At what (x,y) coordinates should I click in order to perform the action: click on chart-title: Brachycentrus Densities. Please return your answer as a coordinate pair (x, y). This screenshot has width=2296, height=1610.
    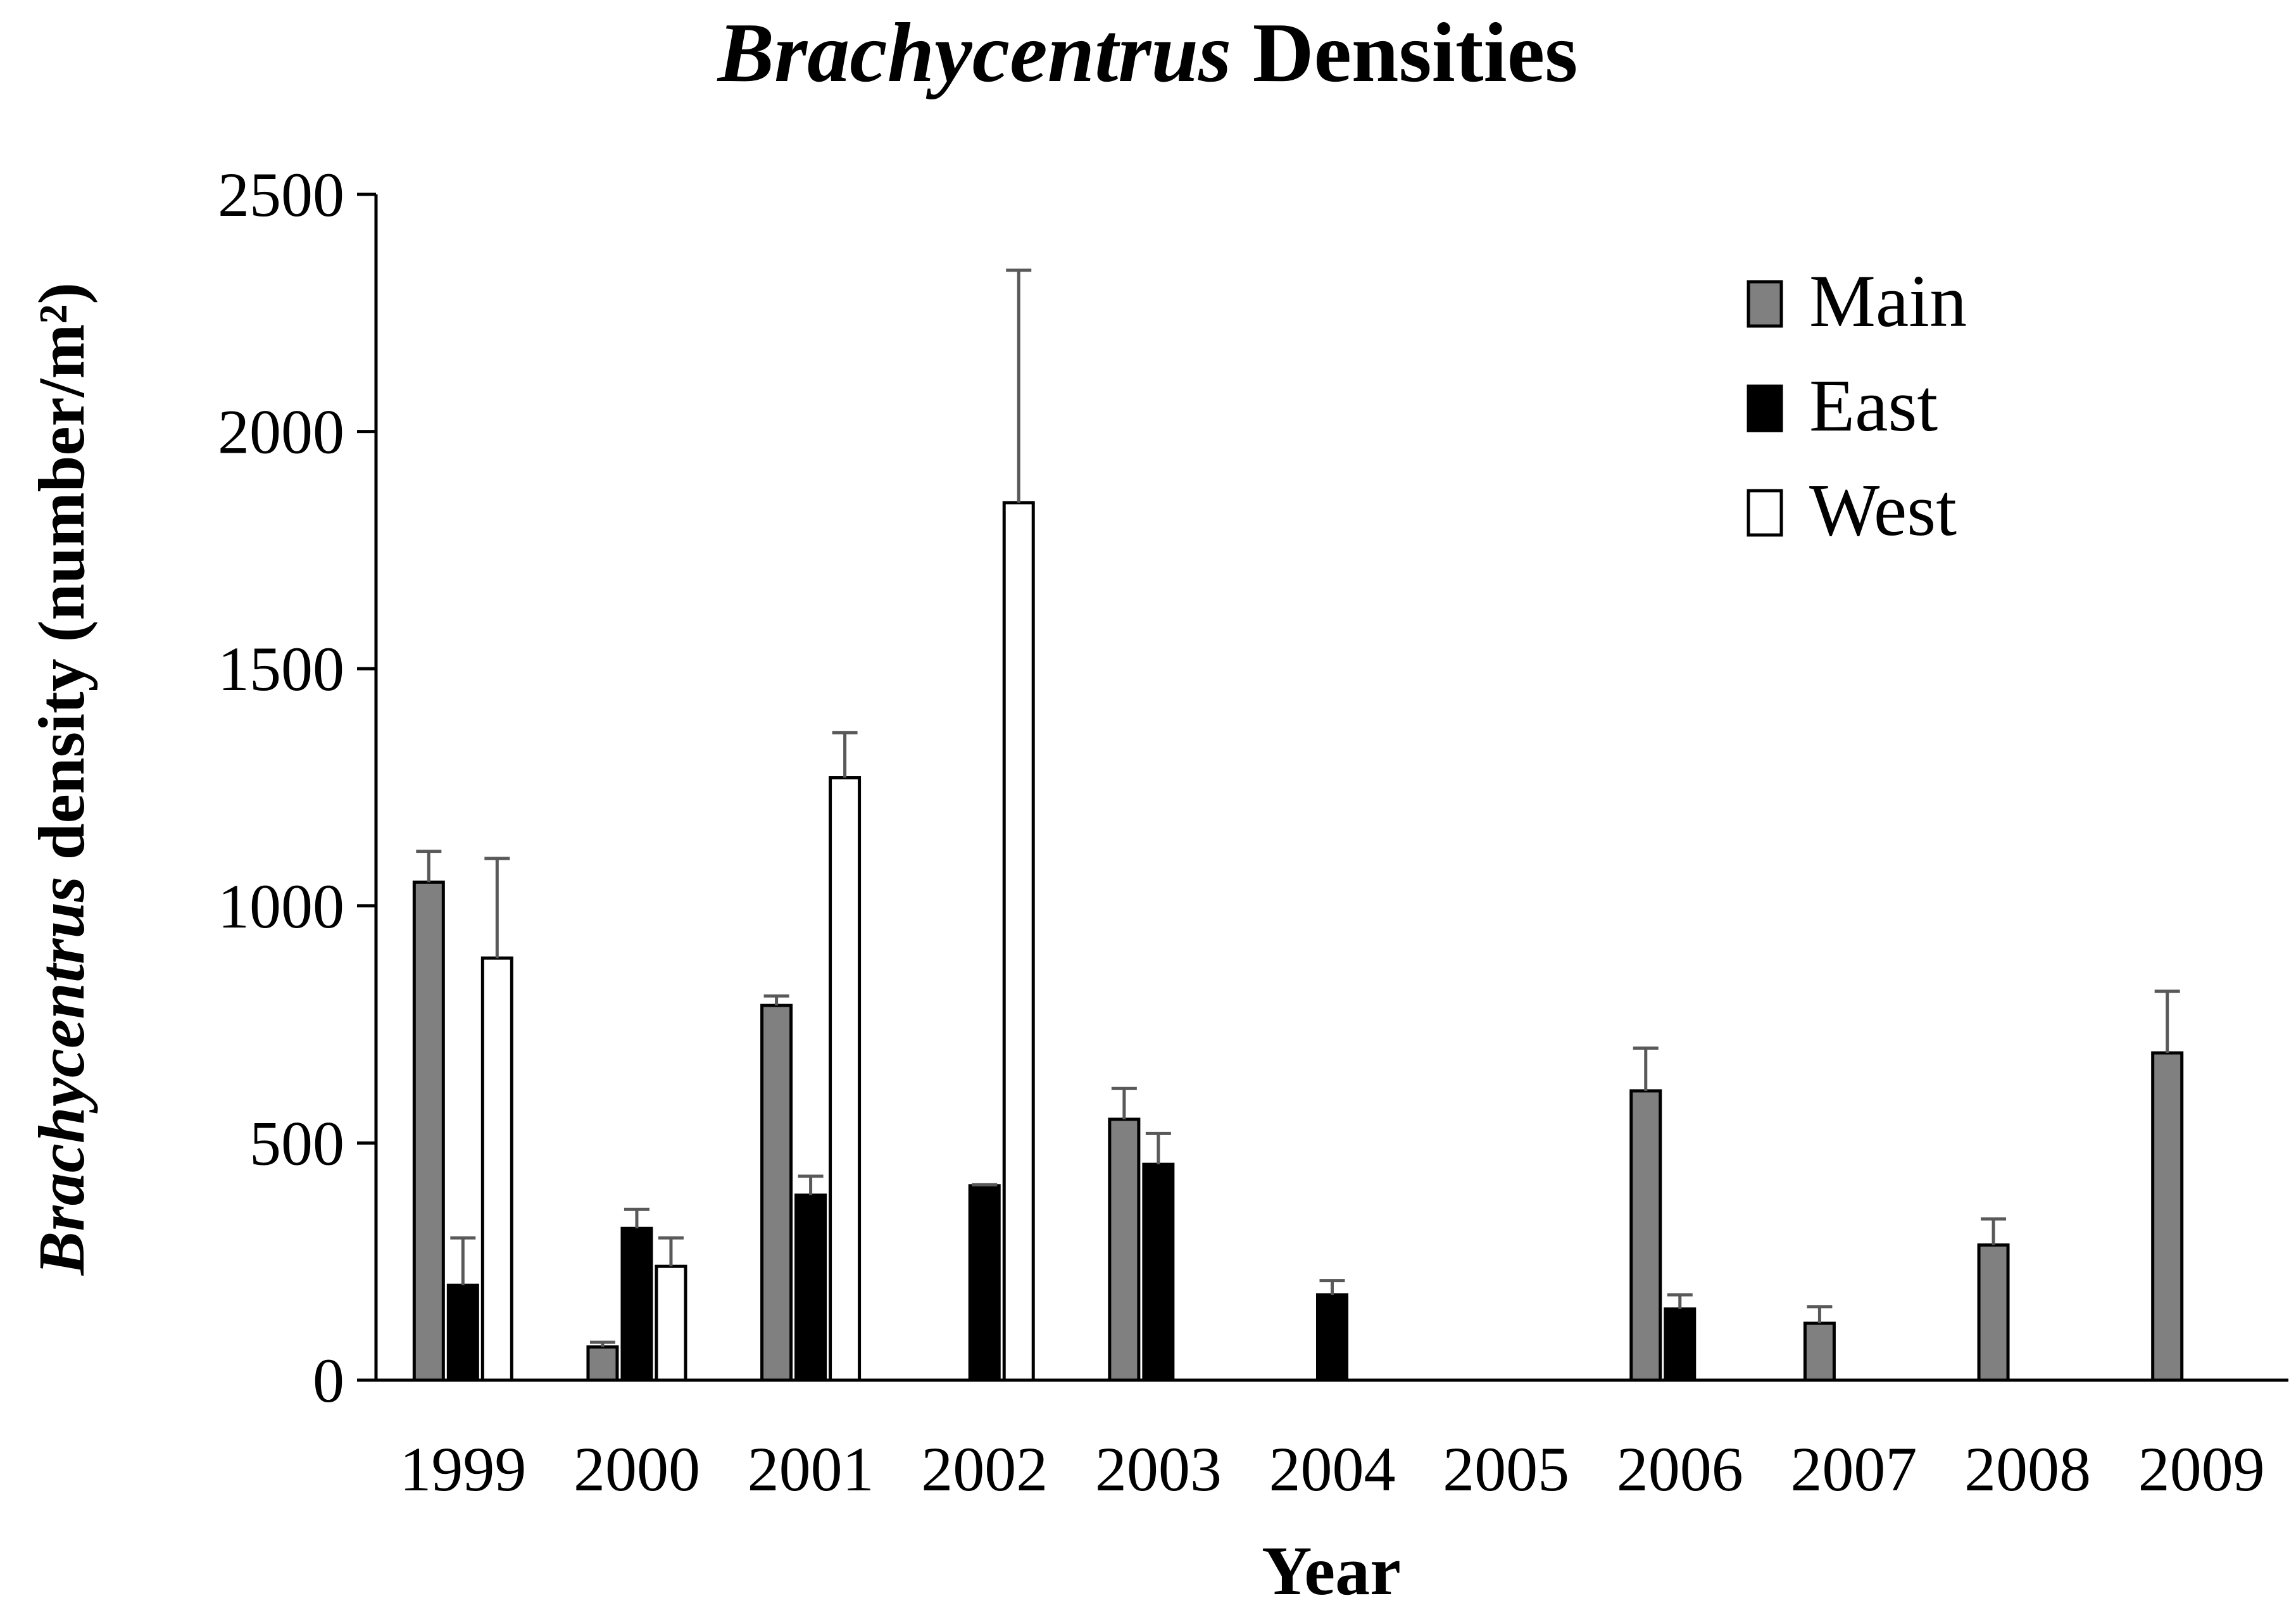
    Looking at the image, I should click on (1147, 53).